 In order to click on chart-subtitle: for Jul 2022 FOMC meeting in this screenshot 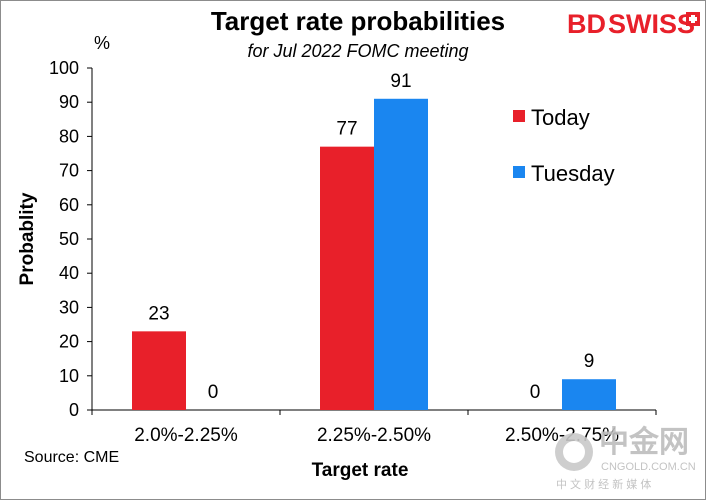, I will do `click(357, 51)`.